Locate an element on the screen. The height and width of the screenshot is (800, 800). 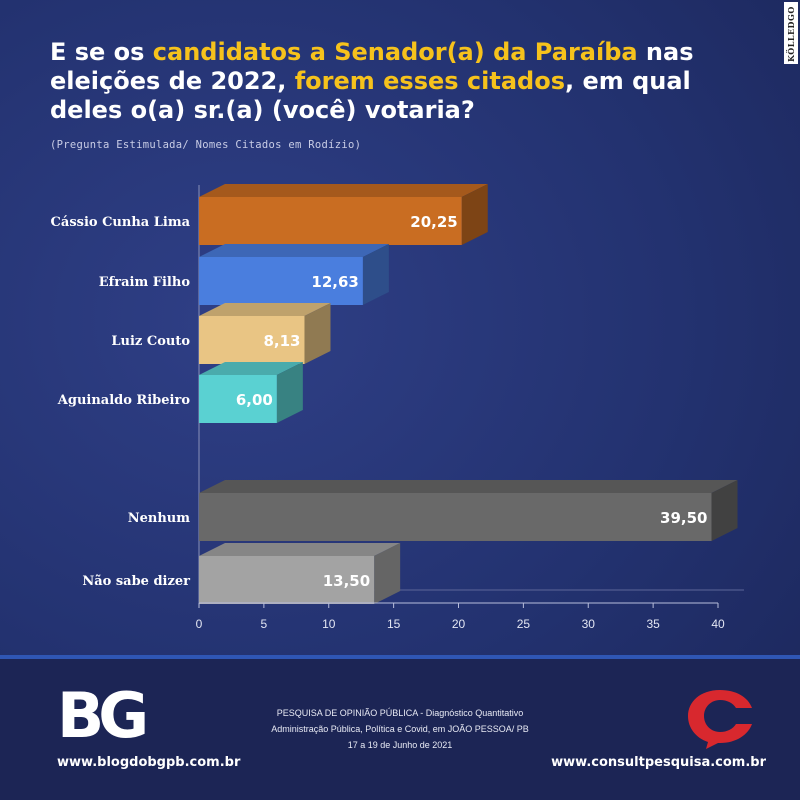
category-label-2: Luiz Couto is located at coordinates (150, 341).